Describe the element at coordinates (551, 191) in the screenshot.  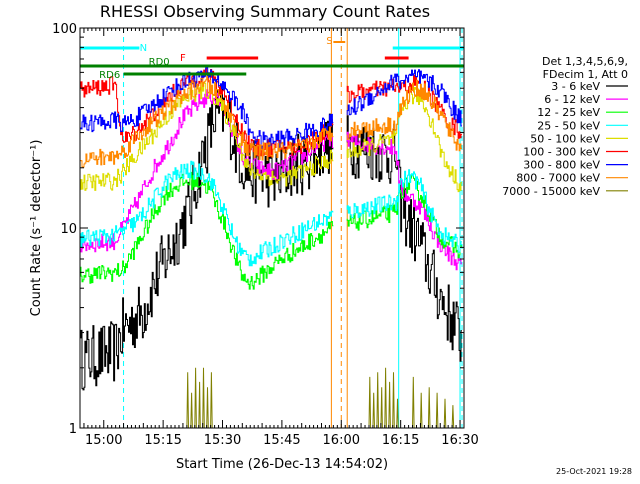
I see `legend-label: 7000 - 15000 keV` at that location.